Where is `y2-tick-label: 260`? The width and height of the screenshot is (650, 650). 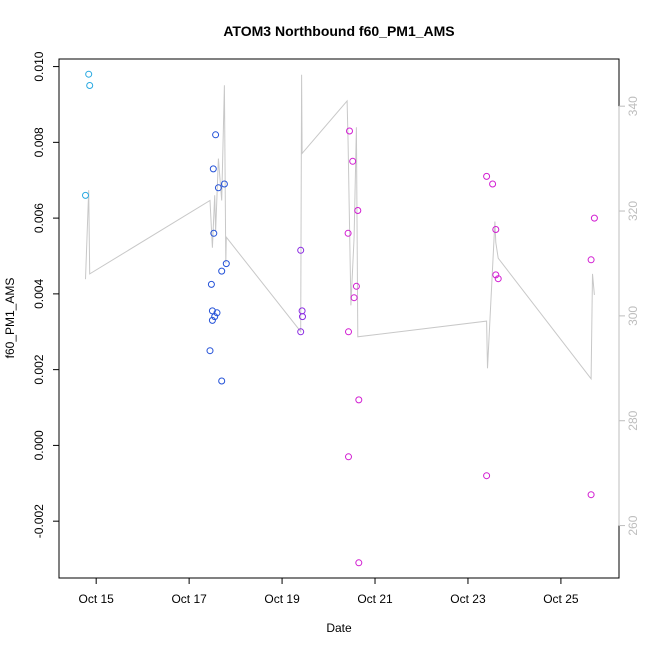
y2-tick-label: 260 is located at coordinates (633, 525).